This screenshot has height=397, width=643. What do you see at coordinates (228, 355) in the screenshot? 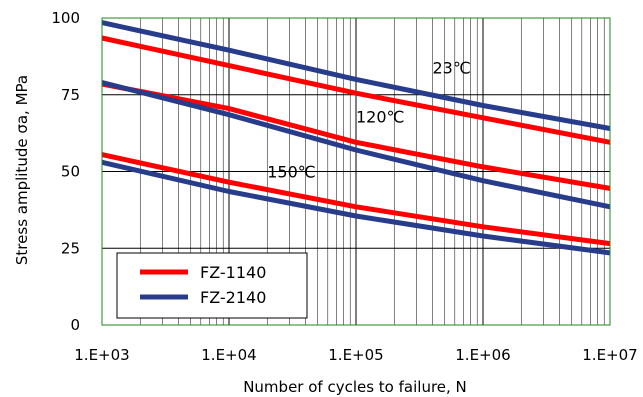
I see `x-tick-label: 1.E+04` at bounding box center [228, 355].